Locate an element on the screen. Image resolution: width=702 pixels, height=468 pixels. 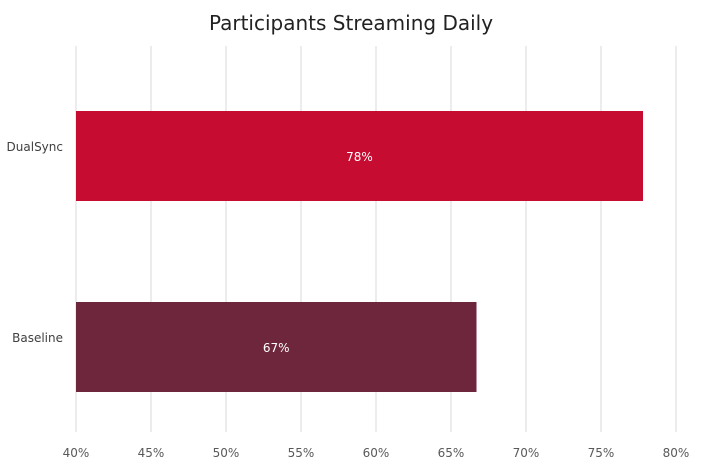
x-tick-label: 50% is located at coordinates (226, 453).